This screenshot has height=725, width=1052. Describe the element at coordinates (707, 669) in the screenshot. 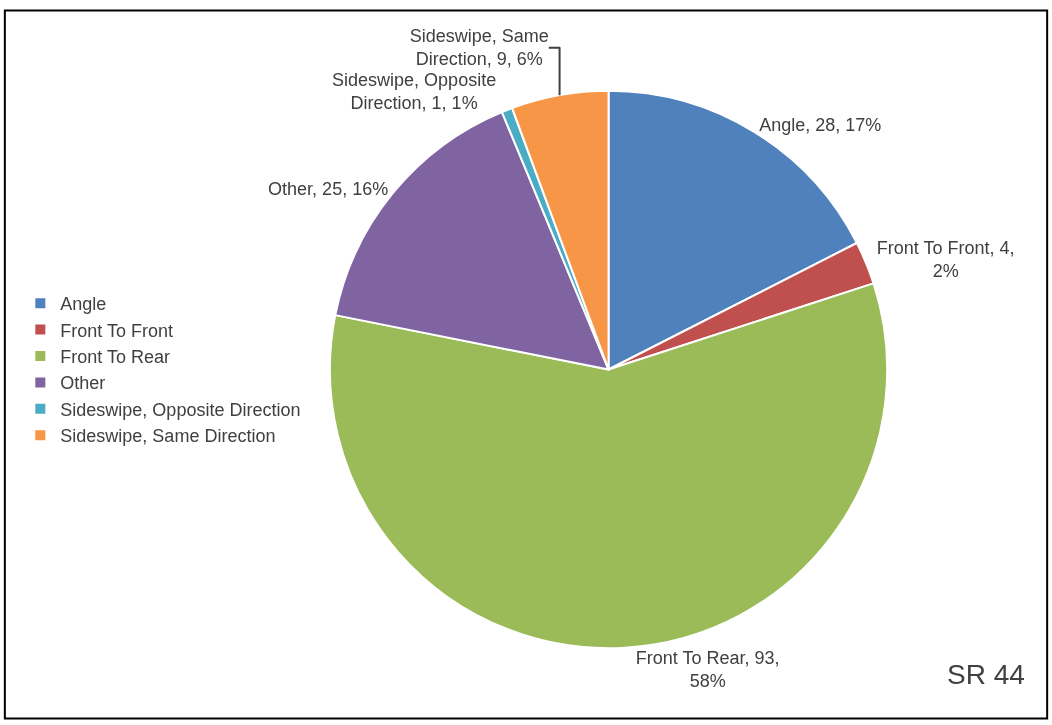

I see `data-label: Front To Rear, 93, 58%` at that location.